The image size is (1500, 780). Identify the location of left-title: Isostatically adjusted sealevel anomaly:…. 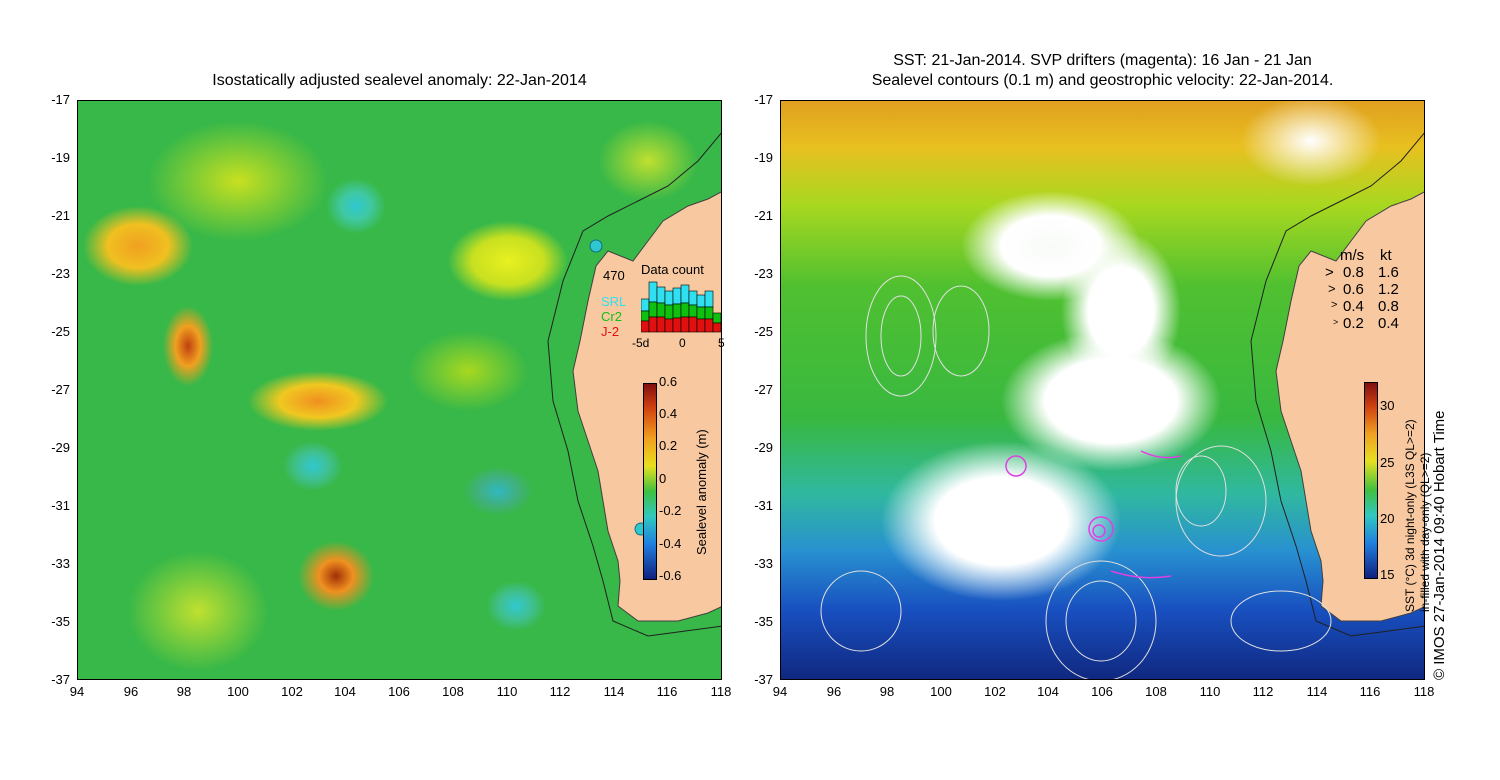
(399, 80).